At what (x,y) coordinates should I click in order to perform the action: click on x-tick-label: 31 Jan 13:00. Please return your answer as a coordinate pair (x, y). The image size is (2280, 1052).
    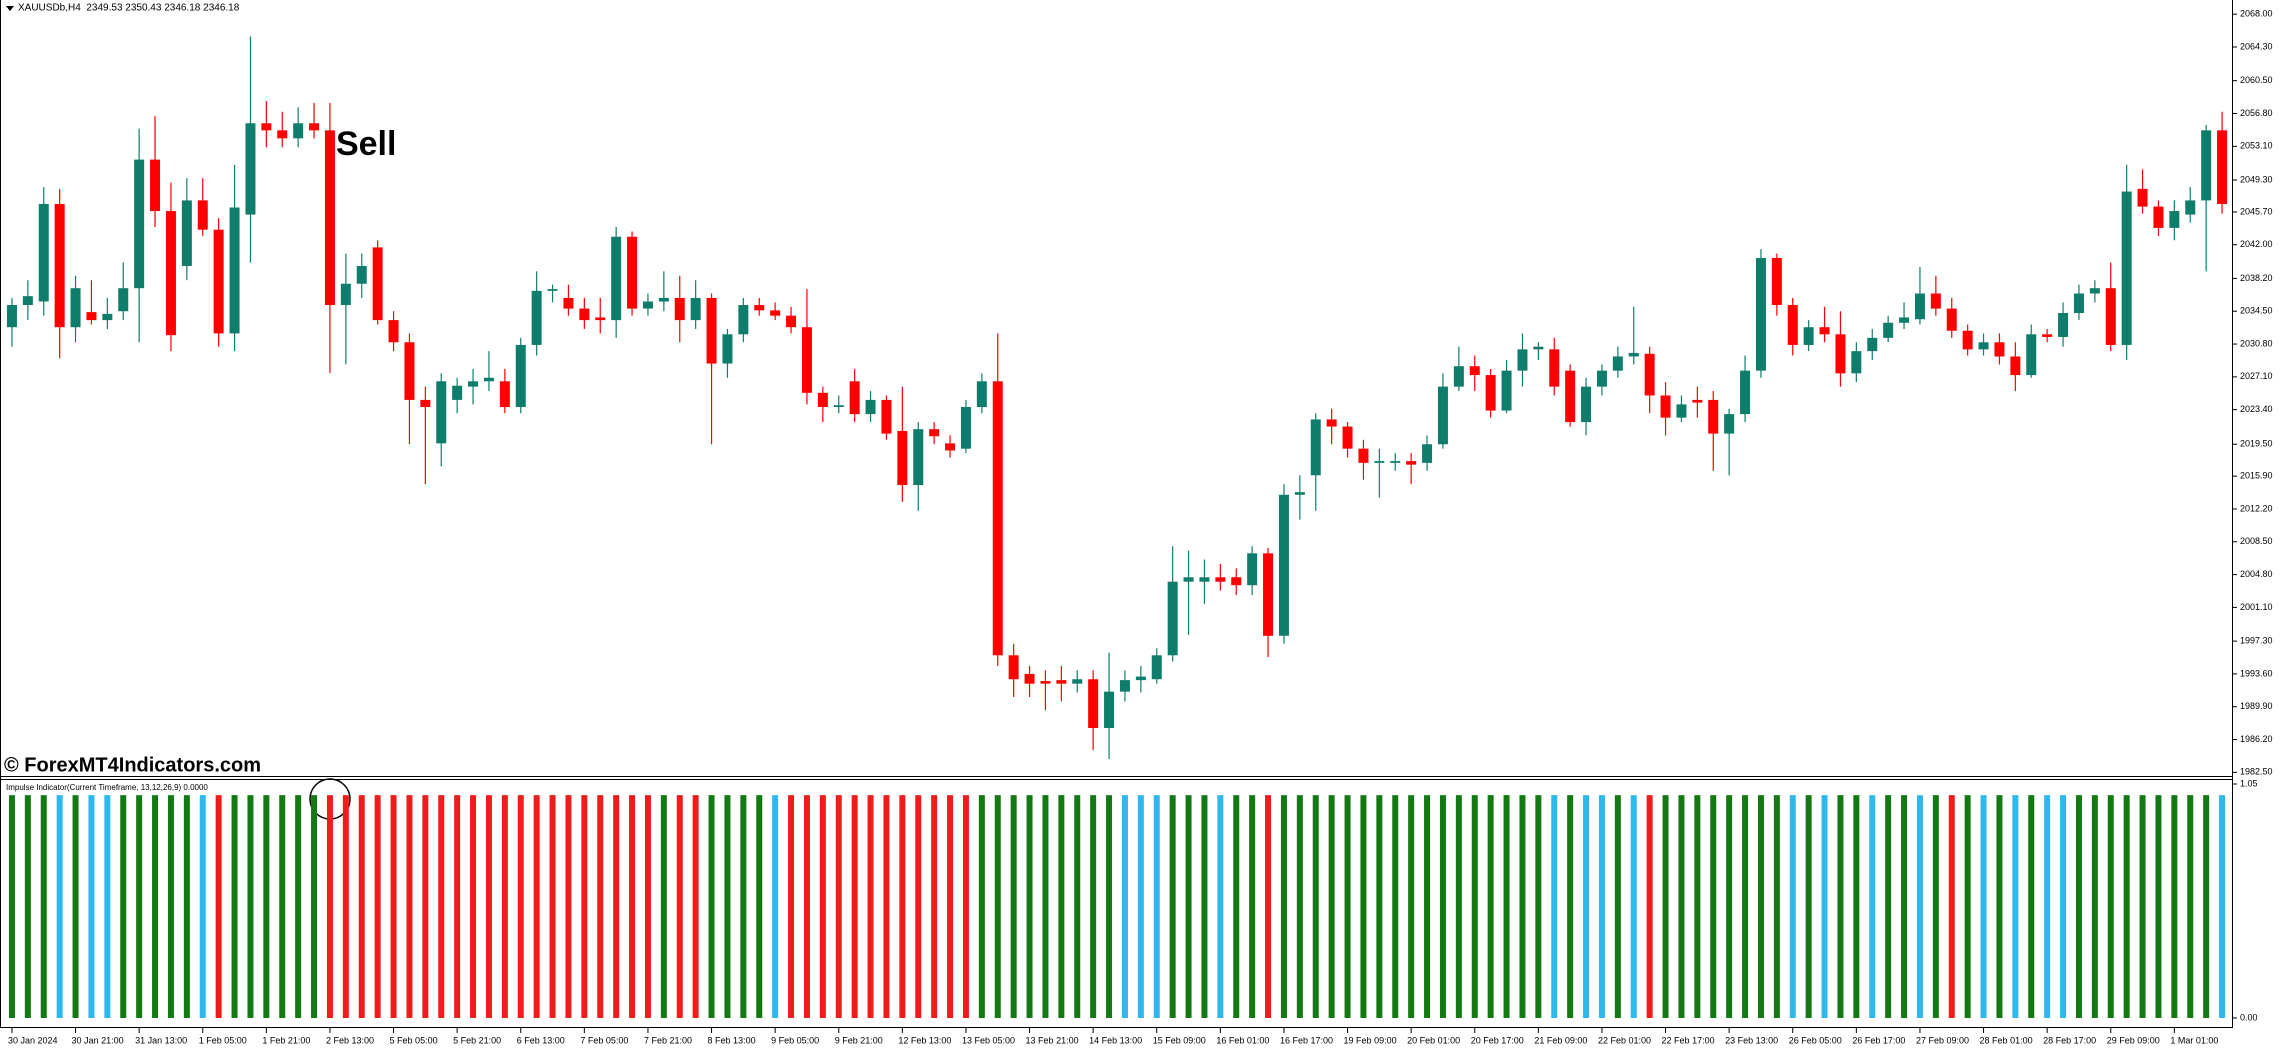
    Looking at the image, I should click on (161, 1040).